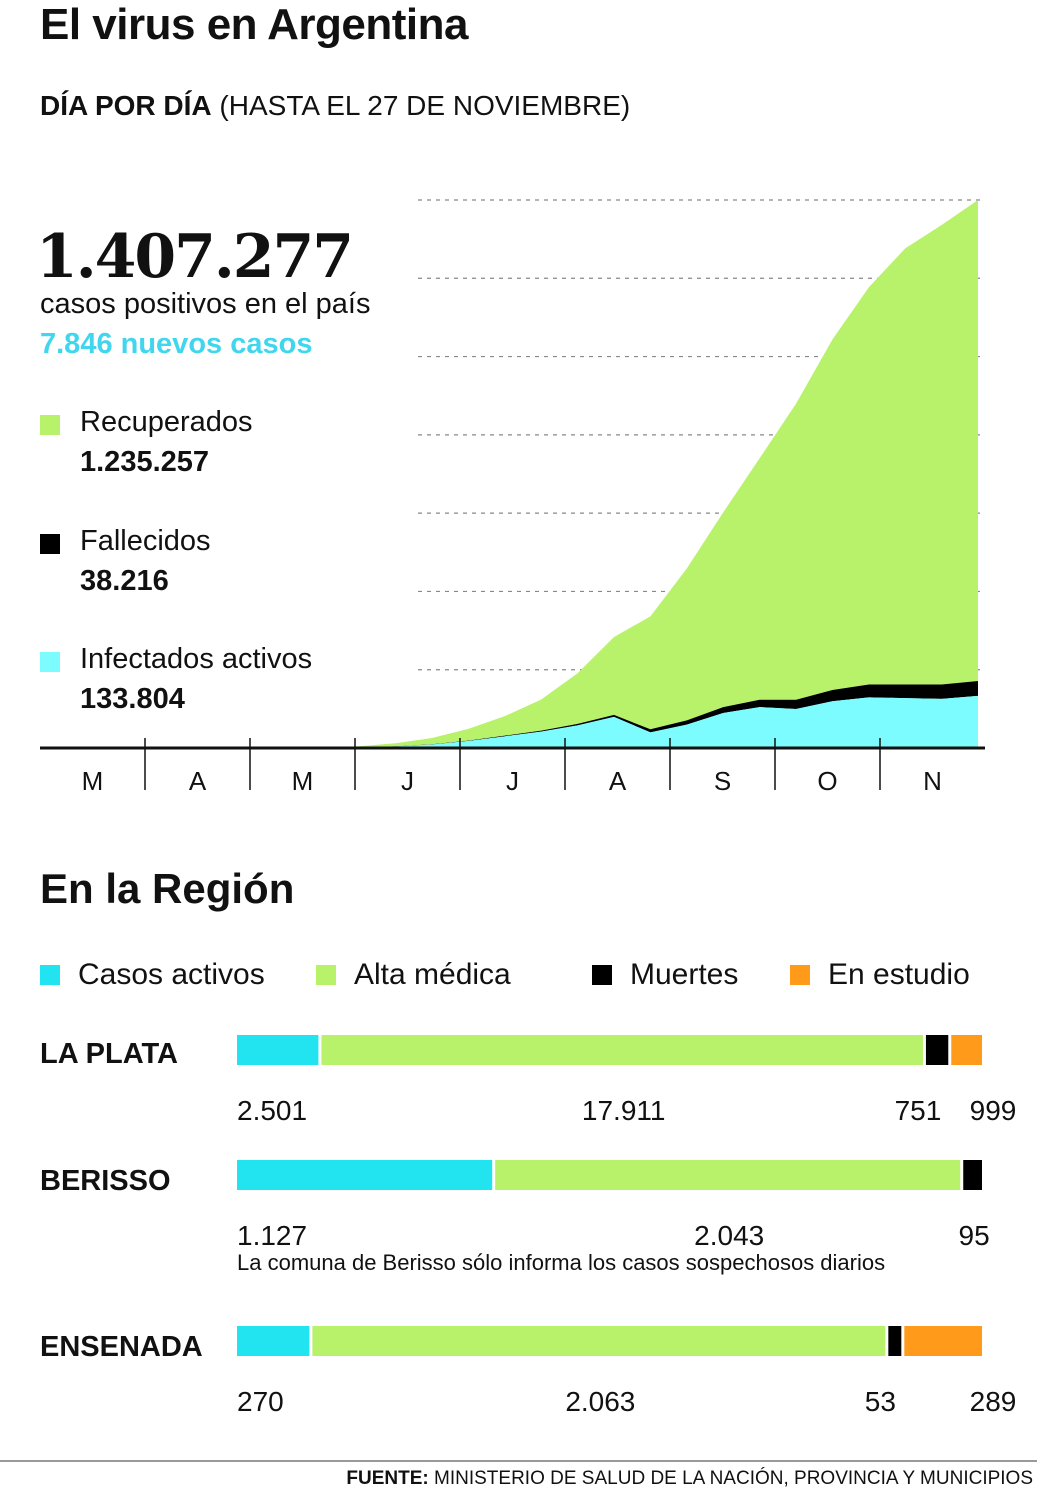 This screenshot has width=1037, height=1500. Describe the element at coordinates (974, 1235) in the screenshot. I see `bar-value-label: 95` at that location.